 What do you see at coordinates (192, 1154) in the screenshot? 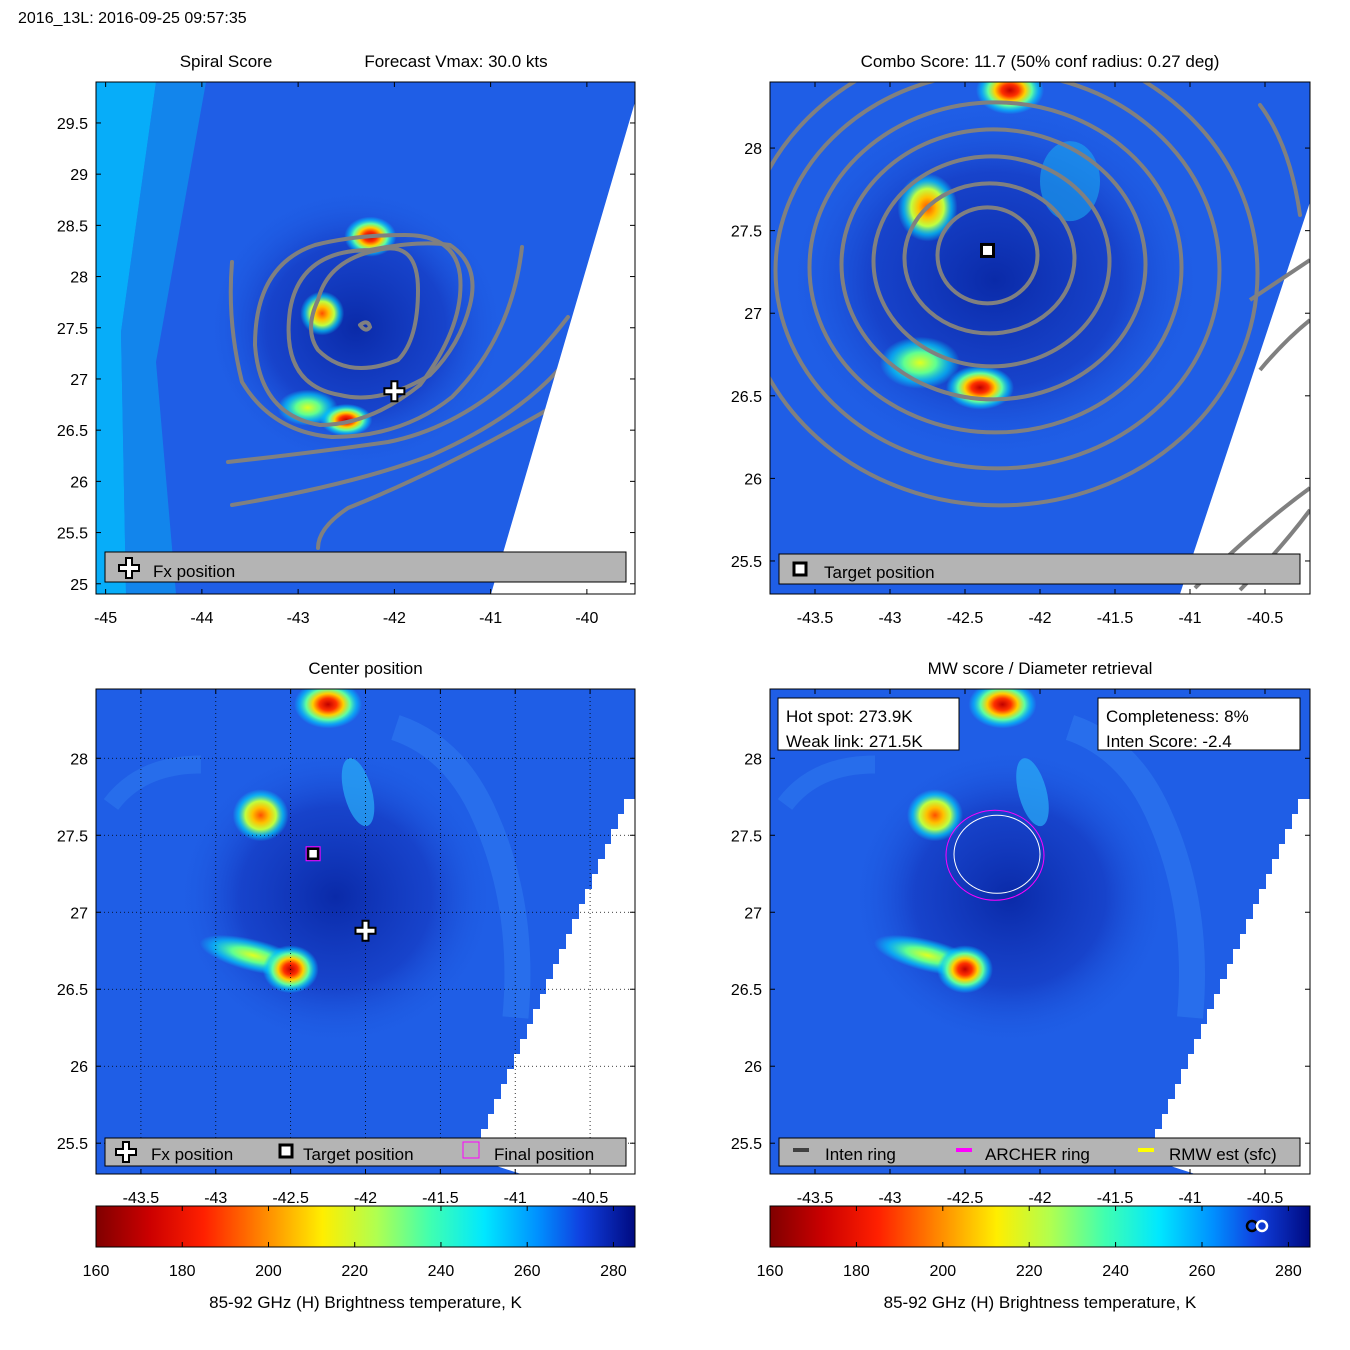
I see `legend-label: Fx position` at bounding box center [192, 1154].